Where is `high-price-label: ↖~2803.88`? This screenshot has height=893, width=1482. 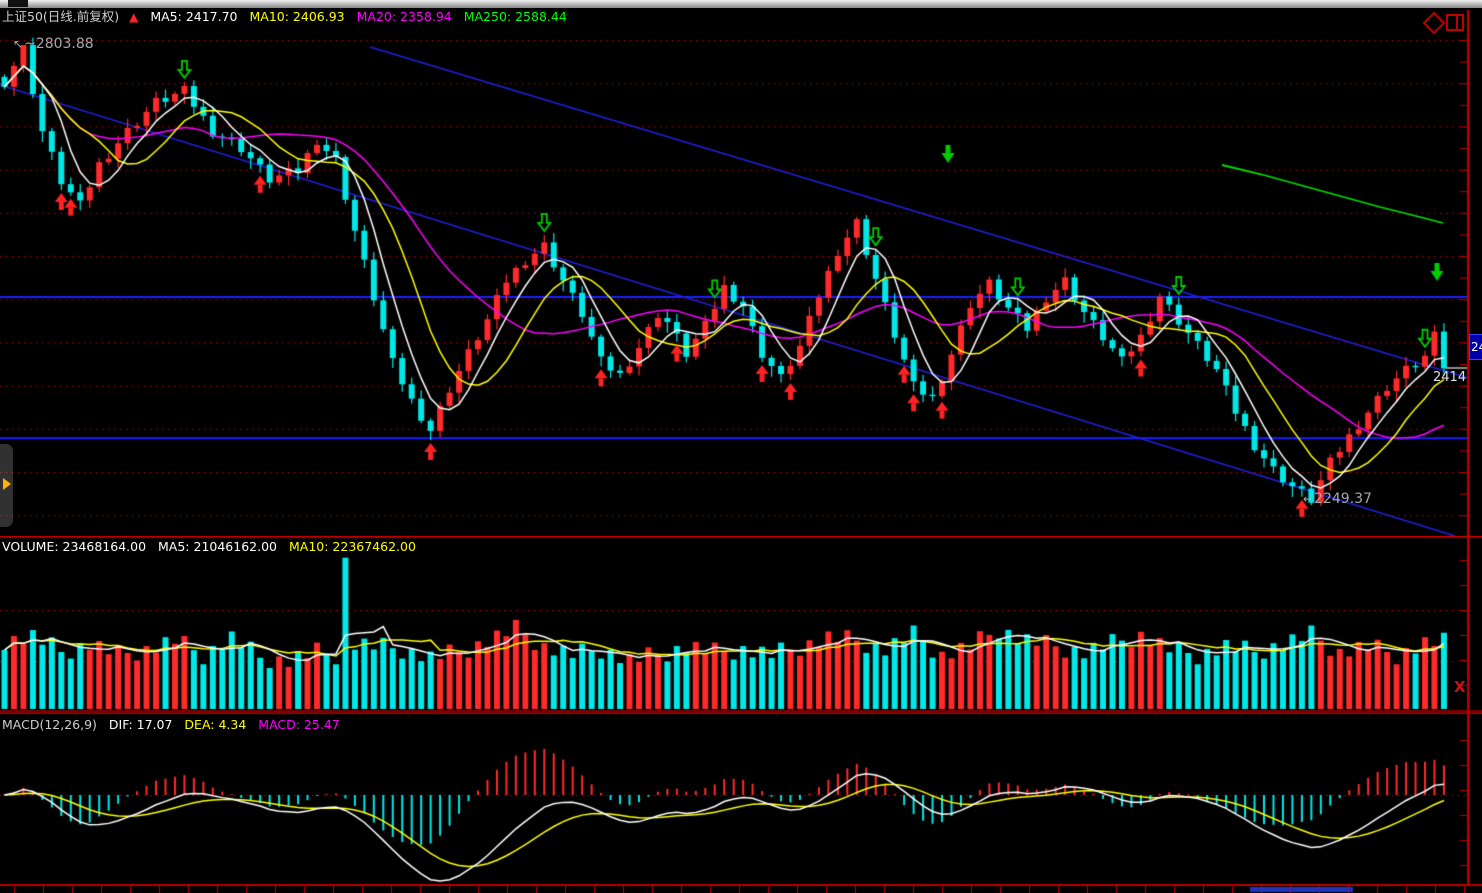
high-price-label: ↖~2803.88 is located at coordinates (53, 44).